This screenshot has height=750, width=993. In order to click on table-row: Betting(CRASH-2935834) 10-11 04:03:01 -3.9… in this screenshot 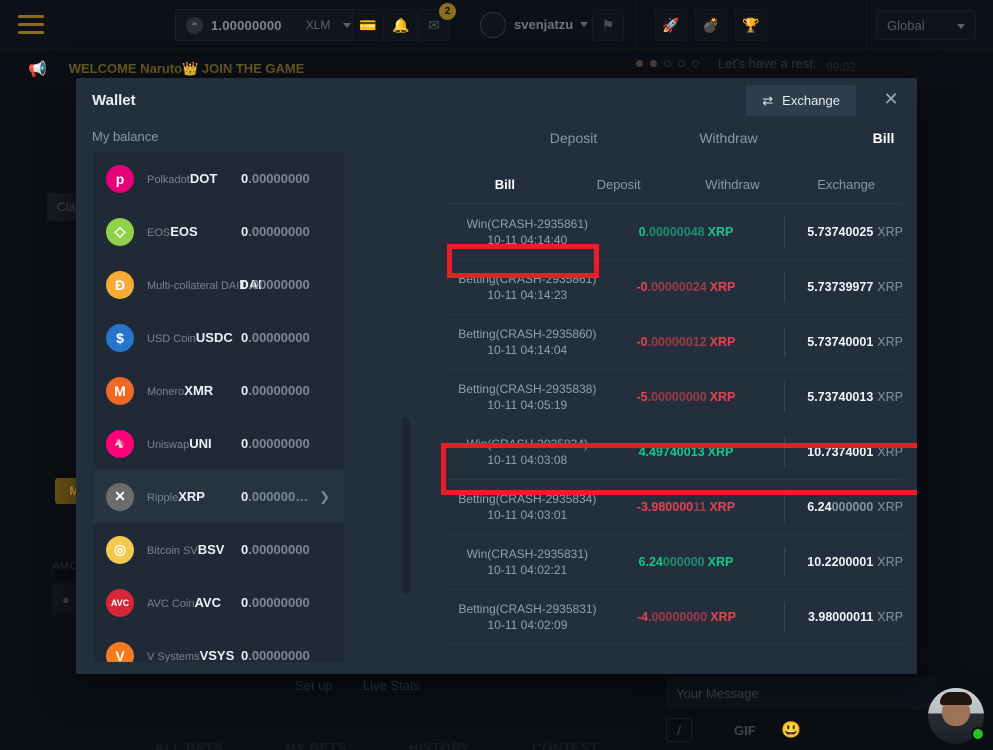, I will do `click(675, 507)`.